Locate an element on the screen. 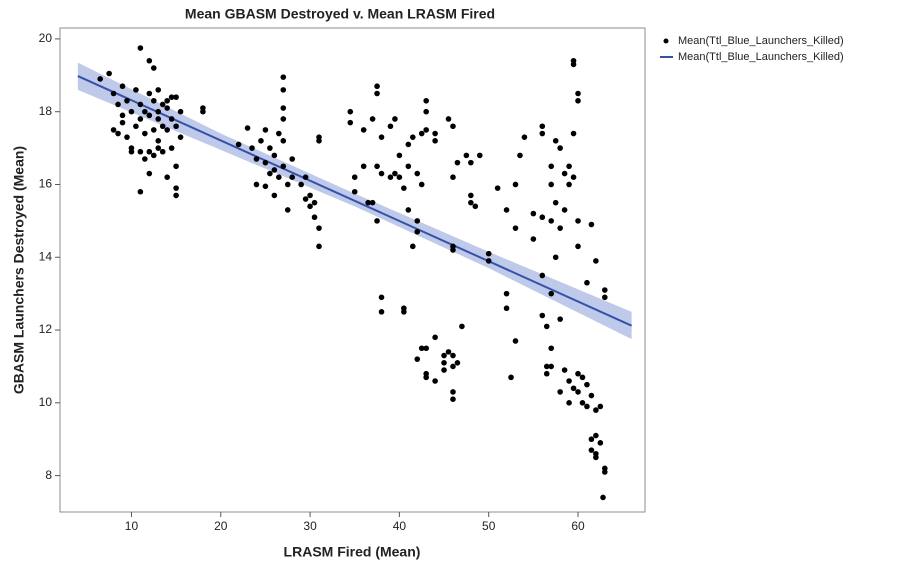 This screenshot has width=897, height=567. y-tick-label: 12 is located at coordinates (46, 329).